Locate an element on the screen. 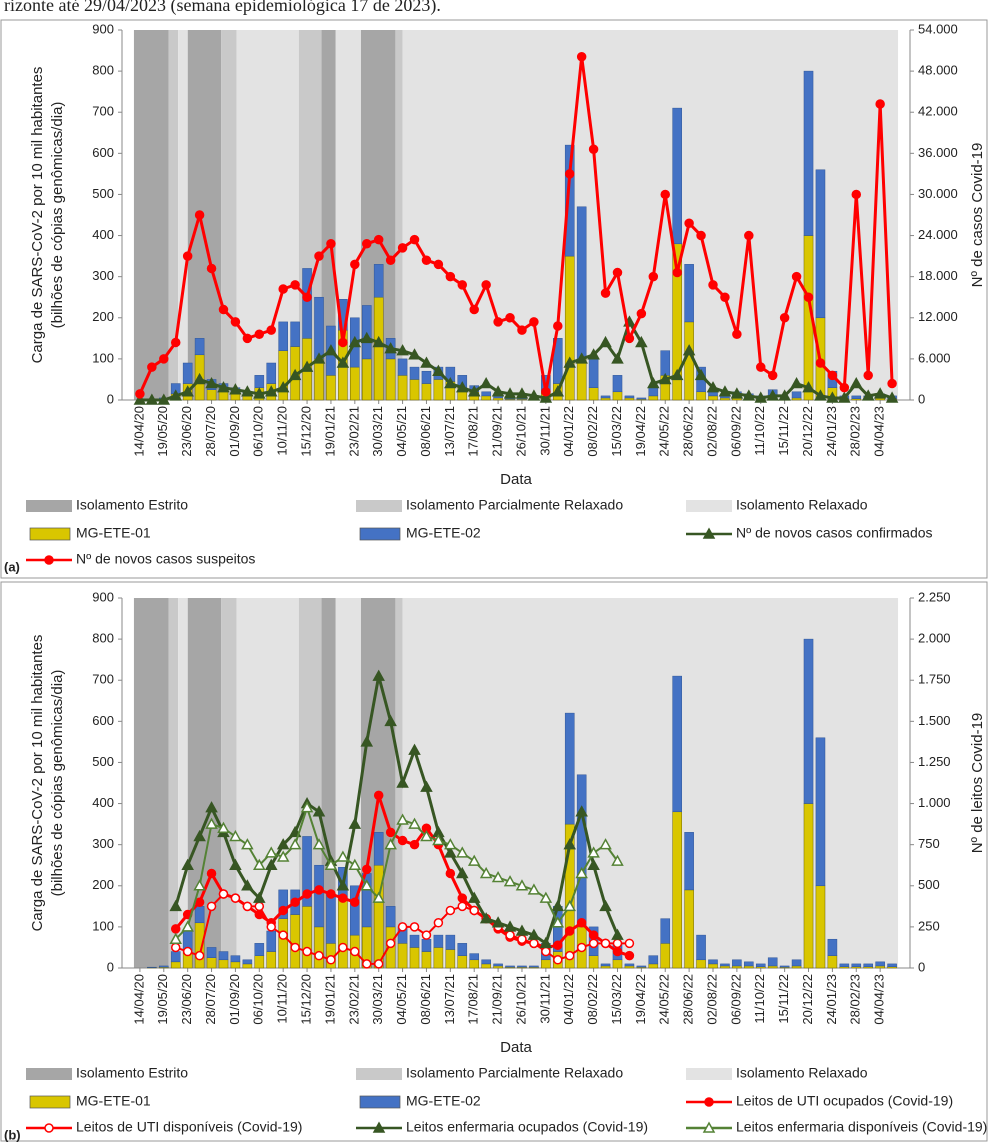  legend-label: Leitos enfermaria disponíveis (Covid-19) is located at coordinates (861, 1127).